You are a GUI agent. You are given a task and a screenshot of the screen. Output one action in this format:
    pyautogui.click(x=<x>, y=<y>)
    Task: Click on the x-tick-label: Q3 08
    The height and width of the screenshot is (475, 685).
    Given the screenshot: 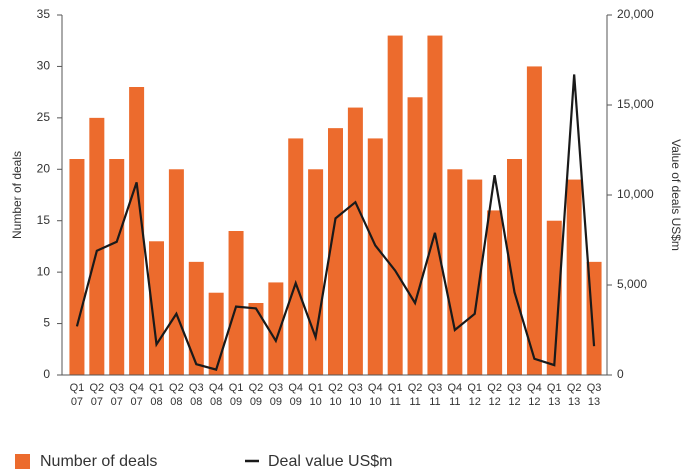 What is the action you would take?
    pyautogui.click(x=196, y=395)
    